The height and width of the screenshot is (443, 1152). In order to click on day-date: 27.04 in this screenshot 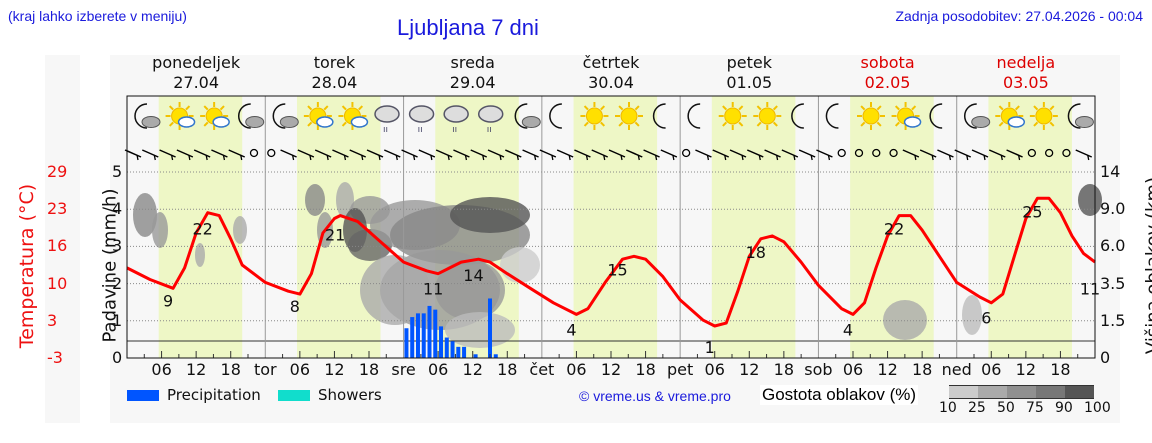, I will do `click(196, 82)`.